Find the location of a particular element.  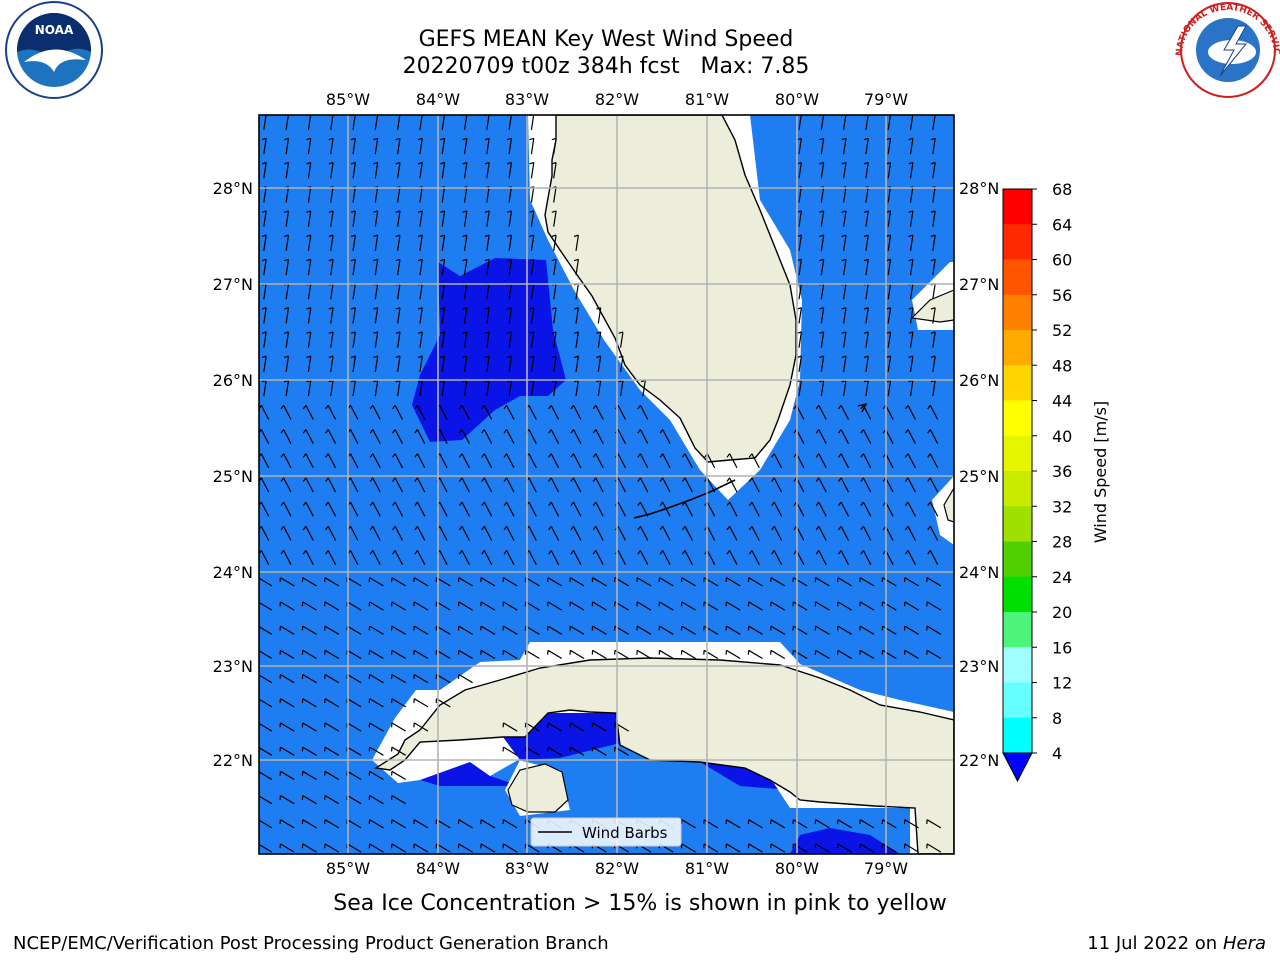

lat-label-left: 24°N is located at coordinates (233, 572).